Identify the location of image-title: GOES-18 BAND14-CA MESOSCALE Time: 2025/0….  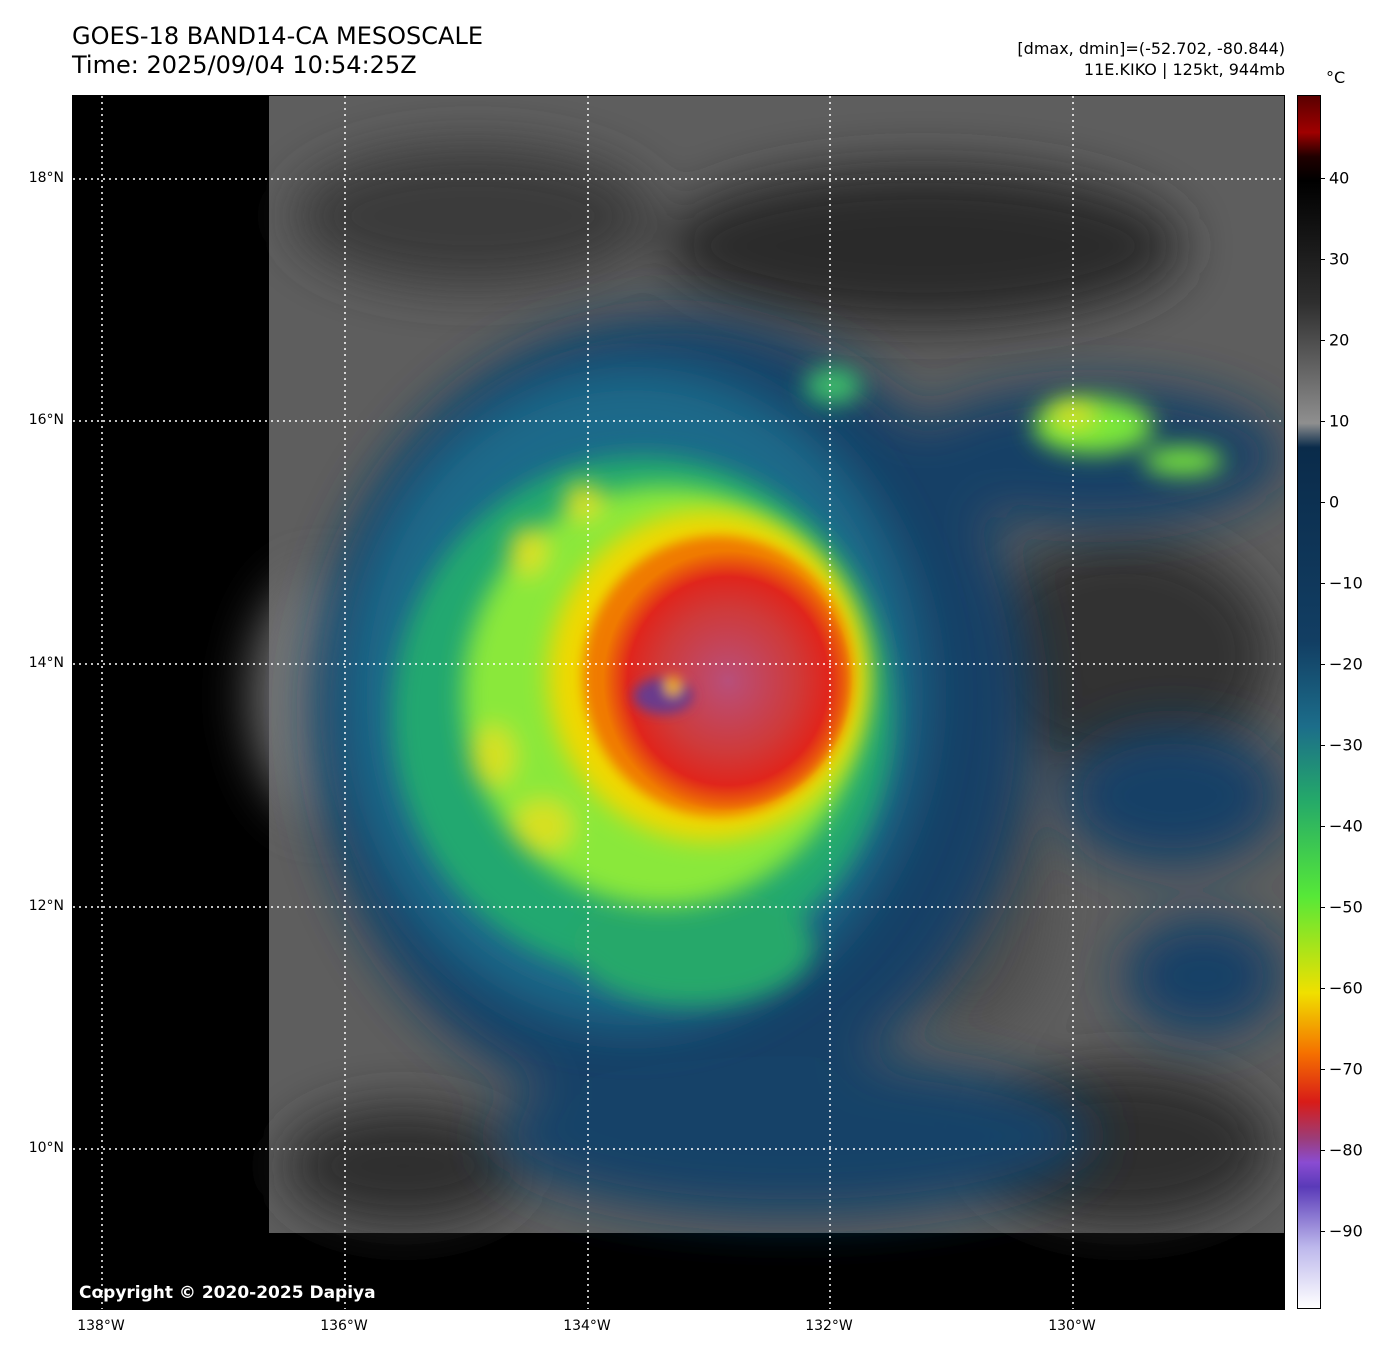
(277, 51).